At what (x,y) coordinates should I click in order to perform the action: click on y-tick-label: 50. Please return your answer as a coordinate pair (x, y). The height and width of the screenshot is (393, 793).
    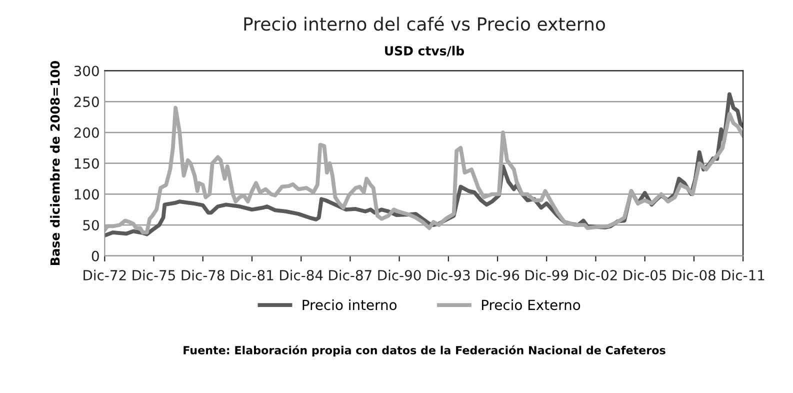
    Looking at the image, I should click on (91, 225).